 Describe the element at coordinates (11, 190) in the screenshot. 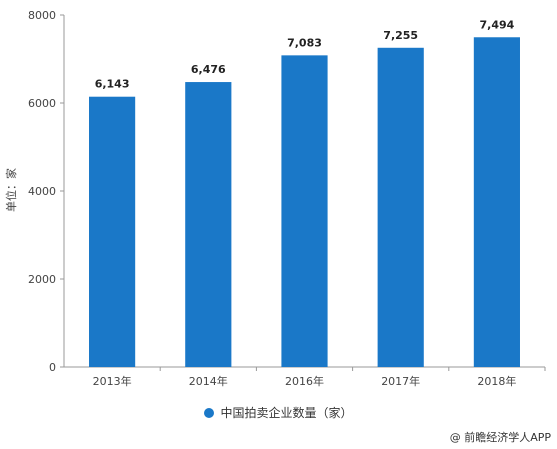

I see `y-axis-label: 单位：家` at that location.